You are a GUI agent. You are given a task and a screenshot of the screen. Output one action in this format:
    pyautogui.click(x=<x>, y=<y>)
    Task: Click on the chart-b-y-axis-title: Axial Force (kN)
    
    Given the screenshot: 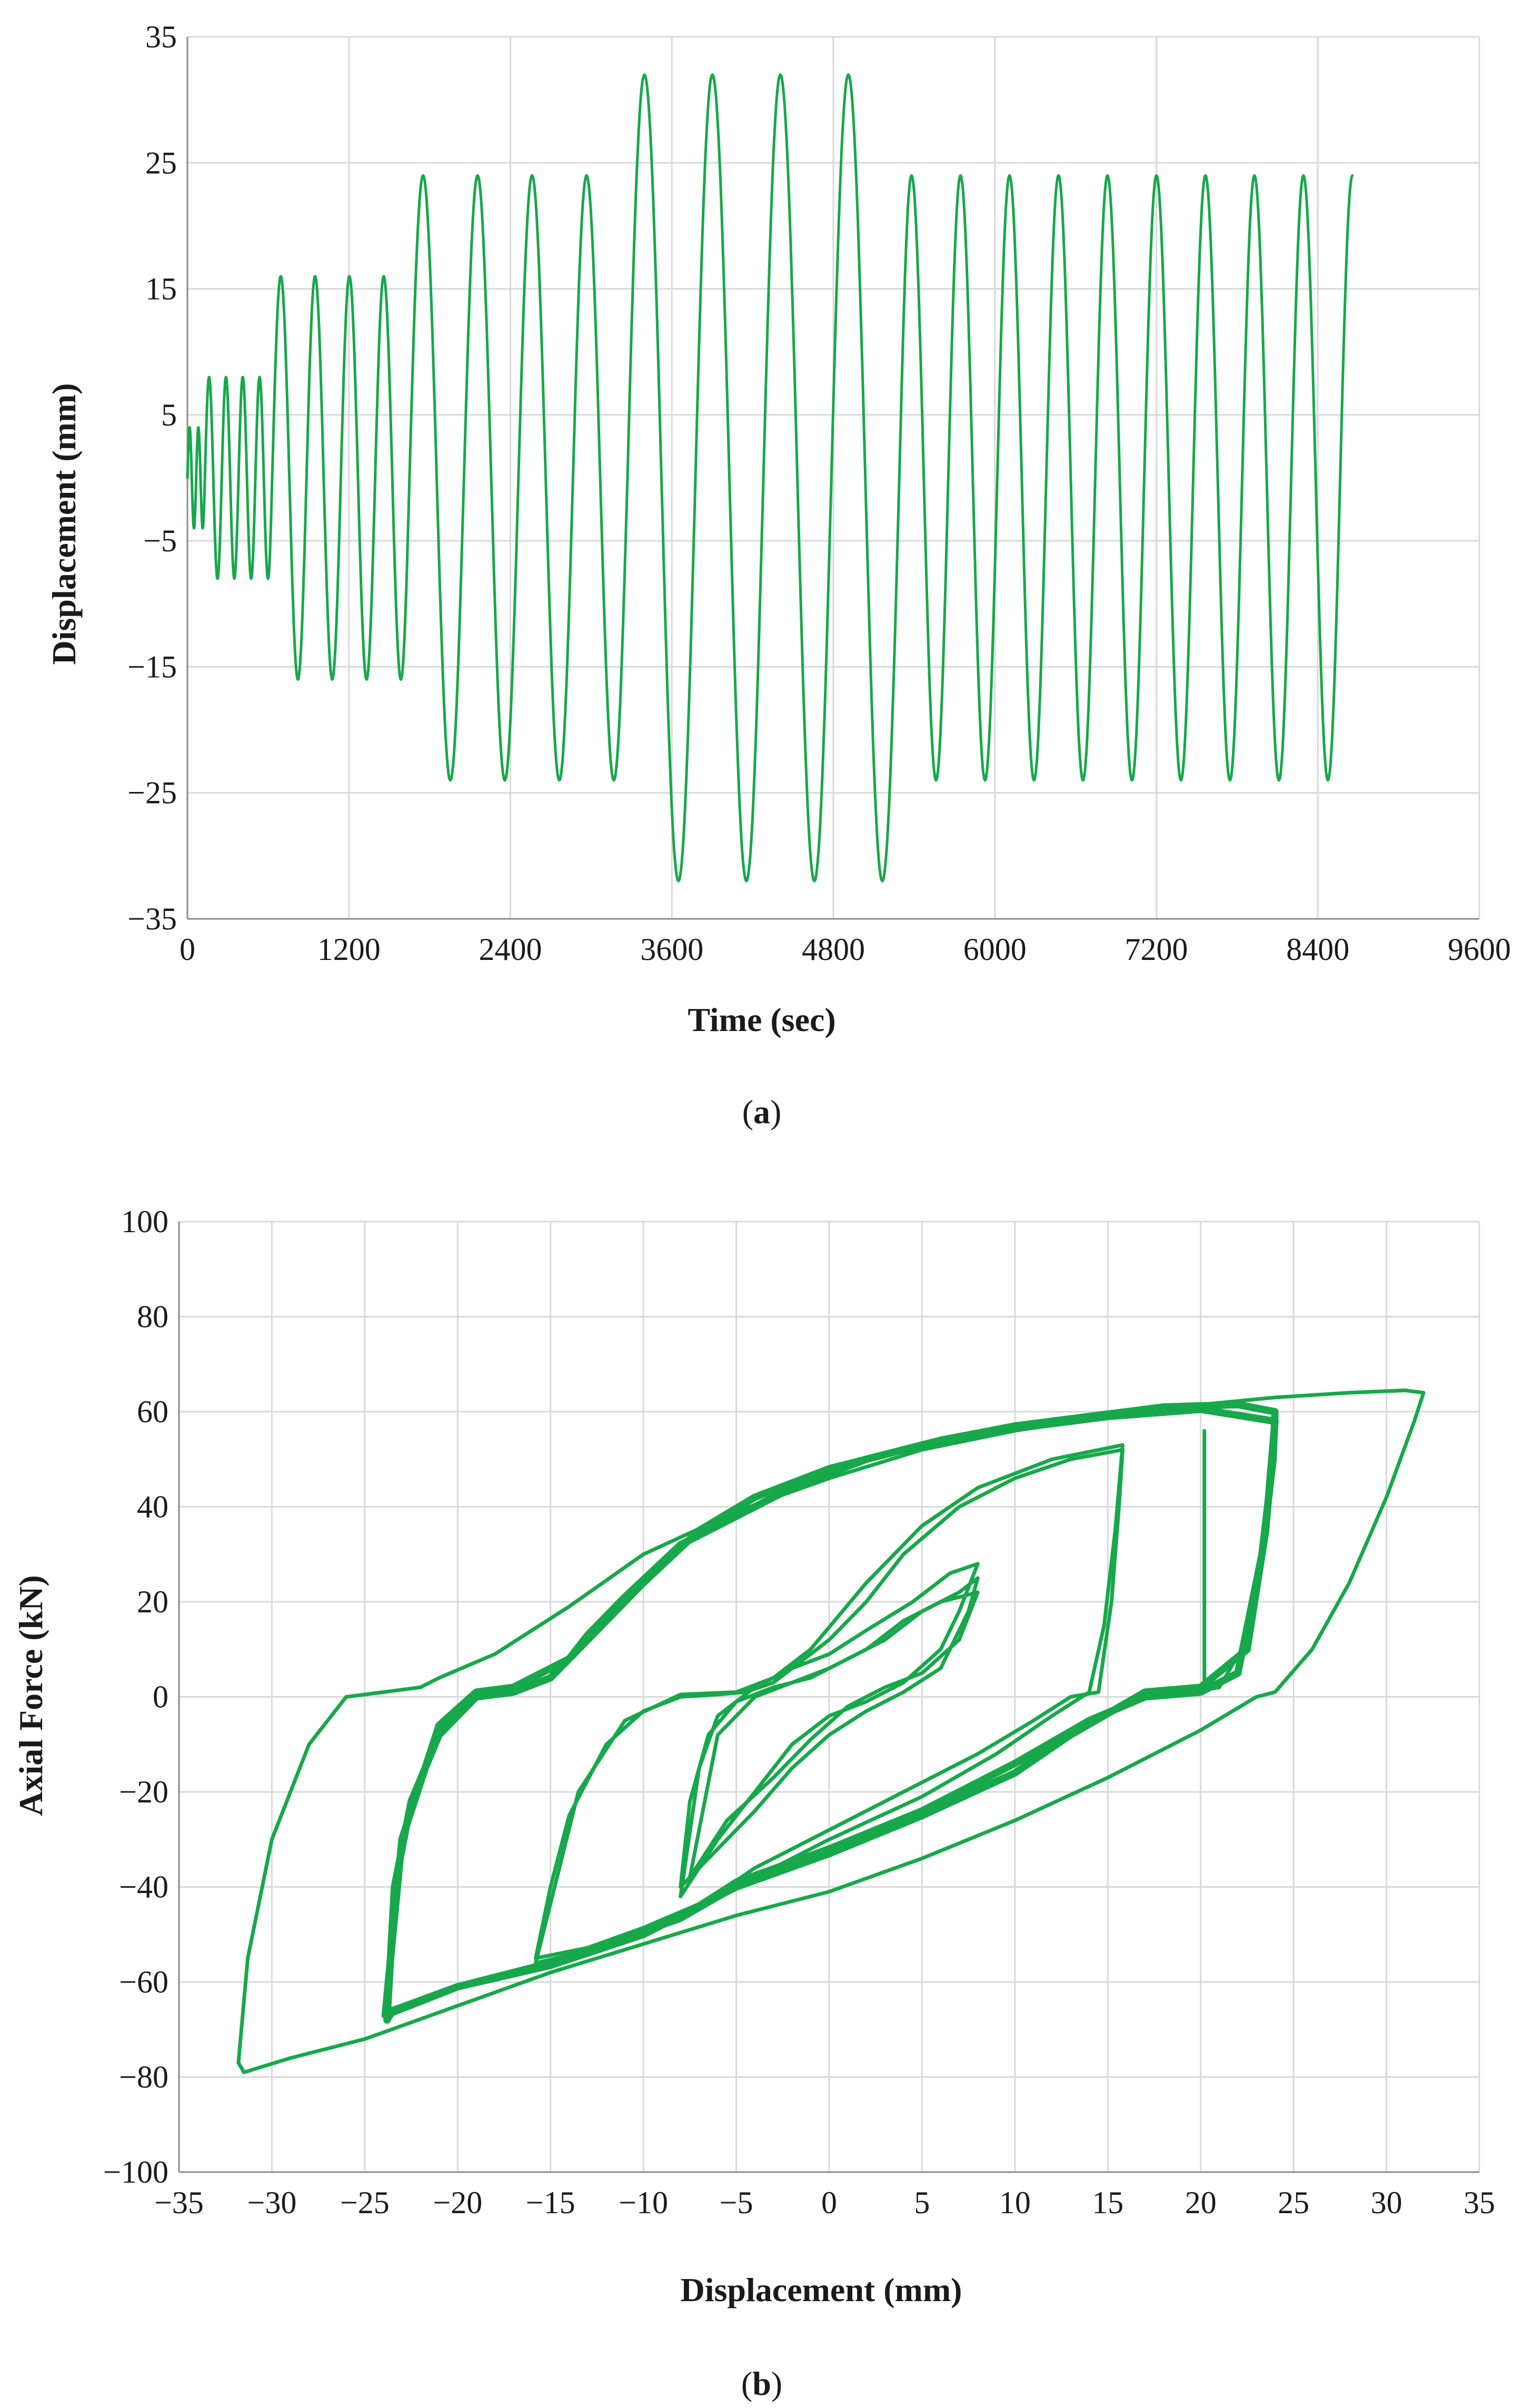 What is the action you would take?
    pyautogui.click(x=31, y=1696)
    